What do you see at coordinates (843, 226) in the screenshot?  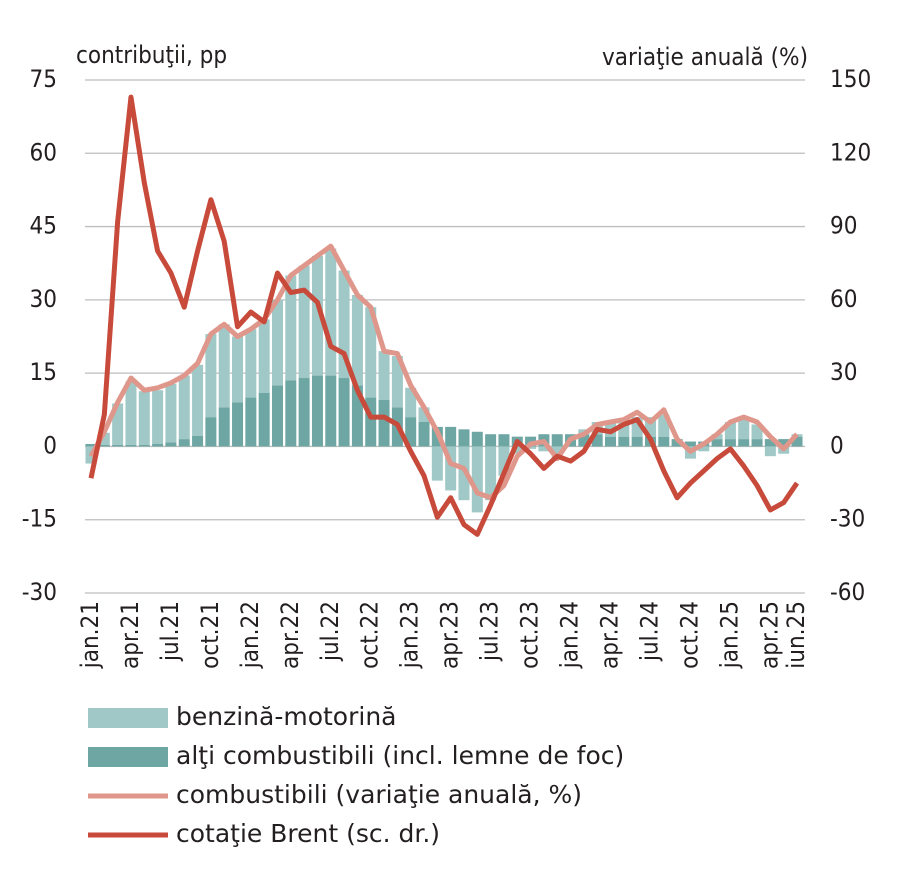 I see `y2-tick-label: 90` at bounding box center [843, 226].